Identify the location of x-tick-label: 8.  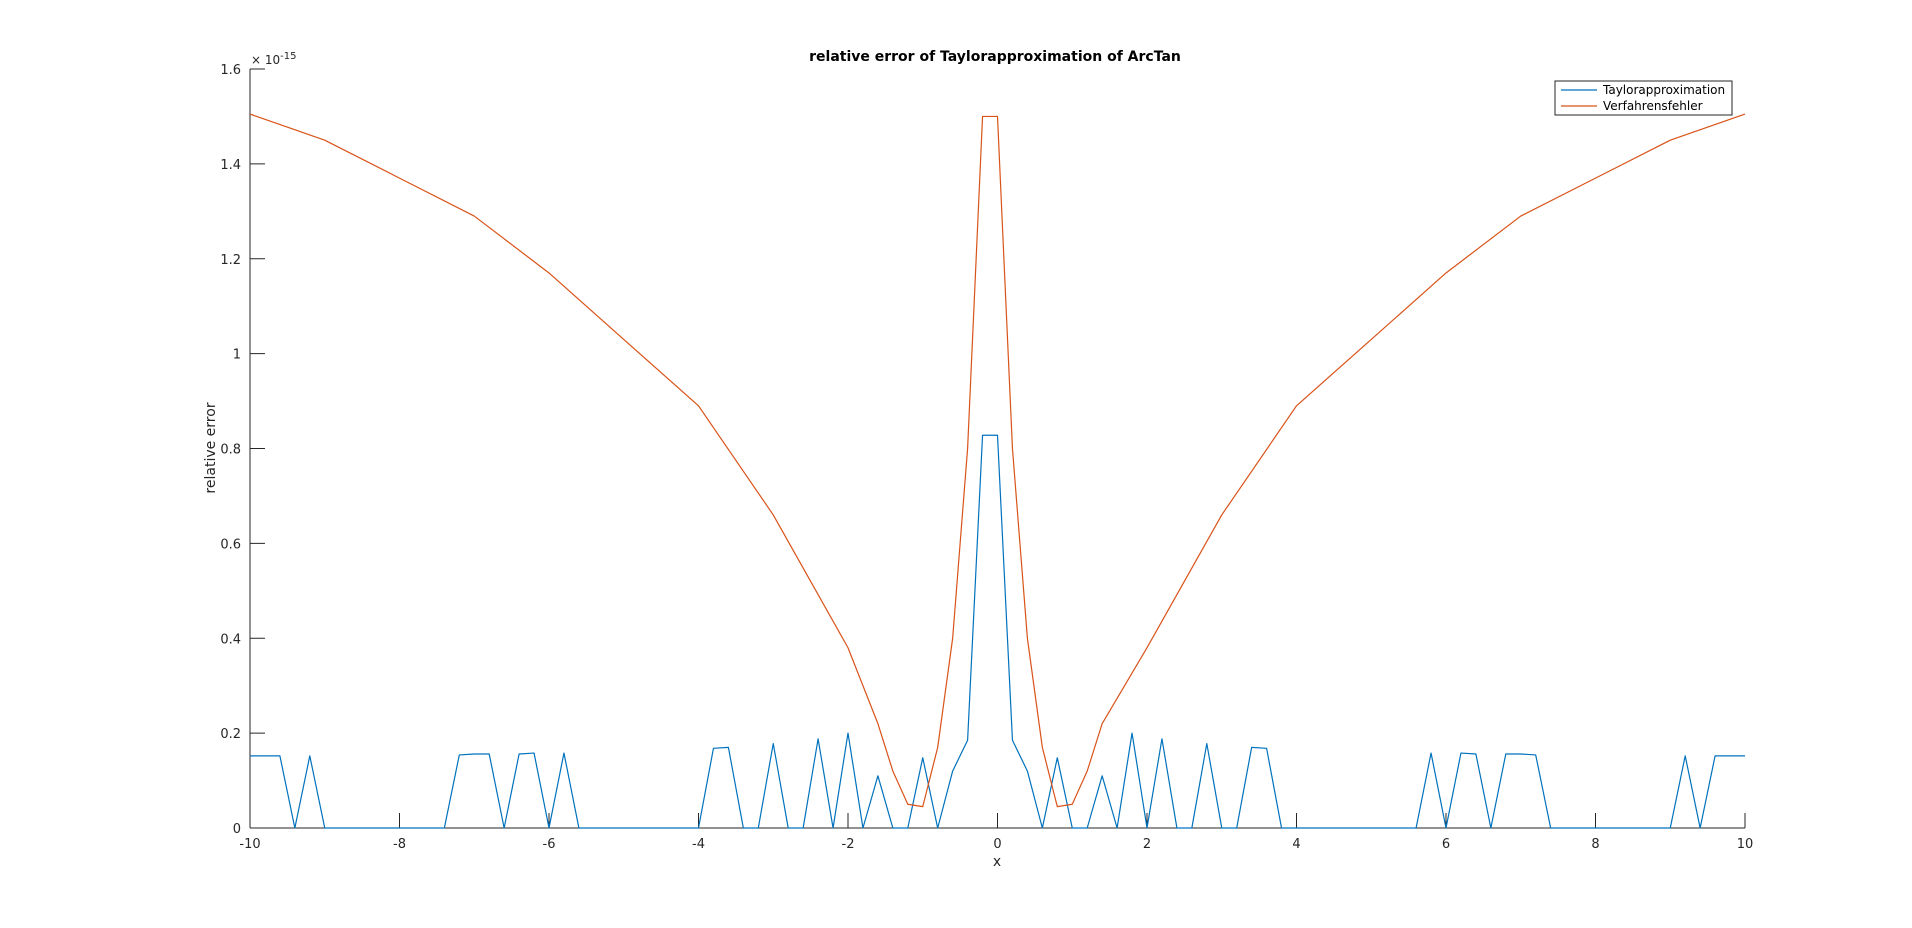
(1595, 844).